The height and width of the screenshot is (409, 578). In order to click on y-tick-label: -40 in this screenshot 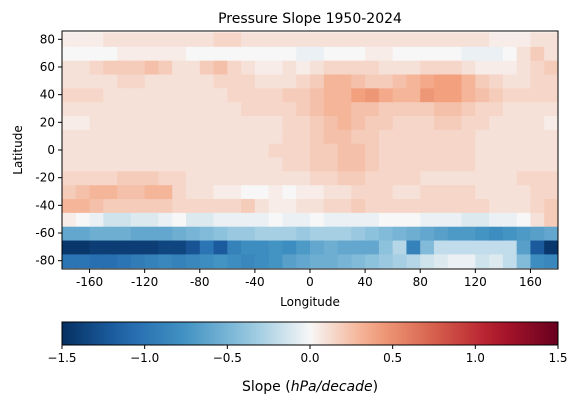, I will do `click(45, 205)`.